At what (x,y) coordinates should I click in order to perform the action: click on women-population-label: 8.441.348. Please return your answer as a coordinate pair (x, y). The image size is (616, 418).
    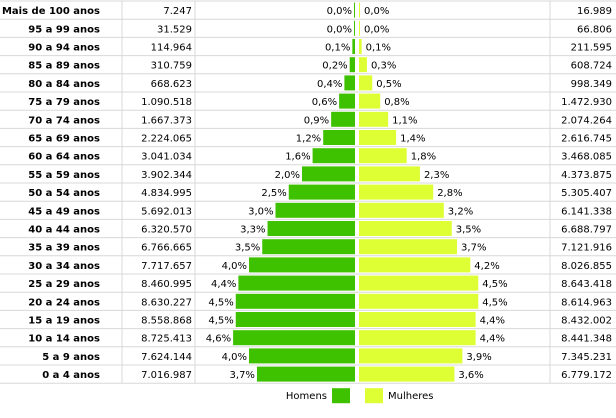
    Looking at the image, I should click on (586, 339).